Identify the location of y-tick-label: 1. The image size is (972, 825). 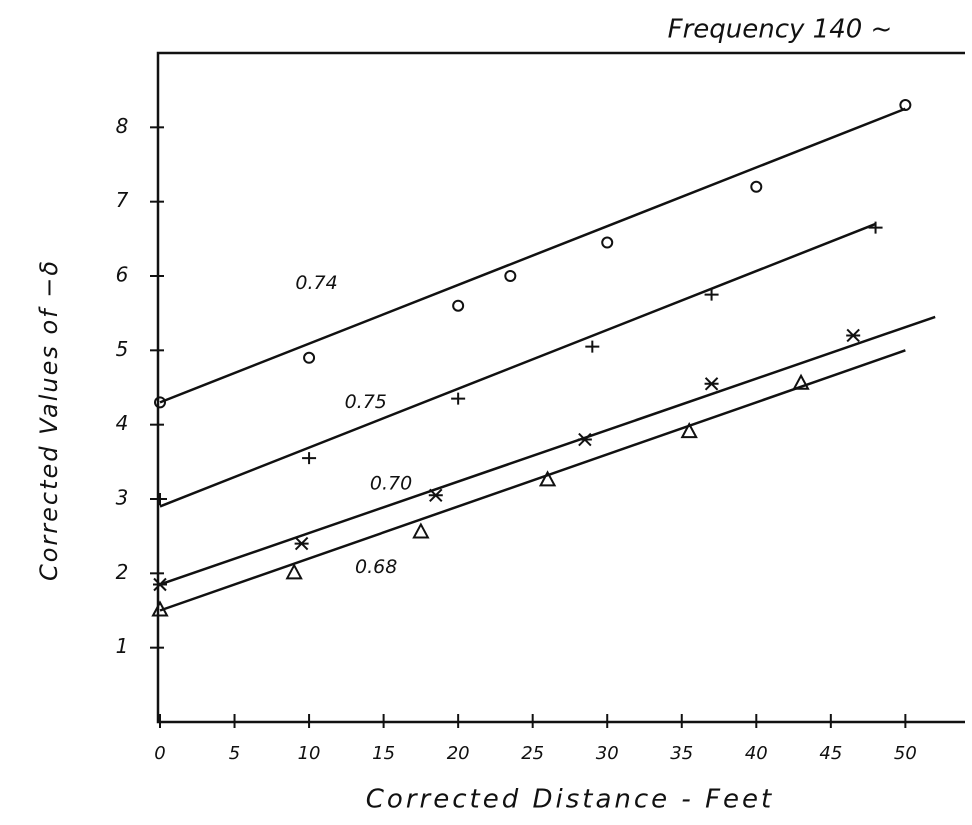
(122, 646).